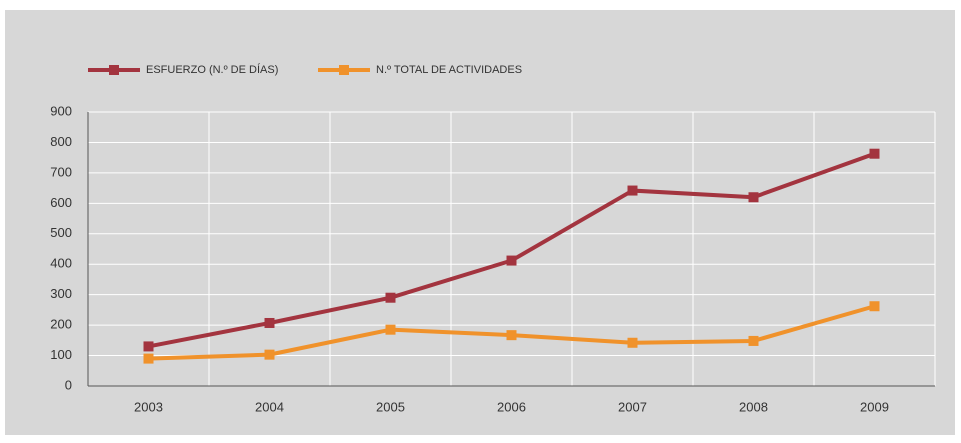 Image resolution: width=961 pixels, height=443 pixels. I want to click on y-tick-label: 400, so click(61, 263).